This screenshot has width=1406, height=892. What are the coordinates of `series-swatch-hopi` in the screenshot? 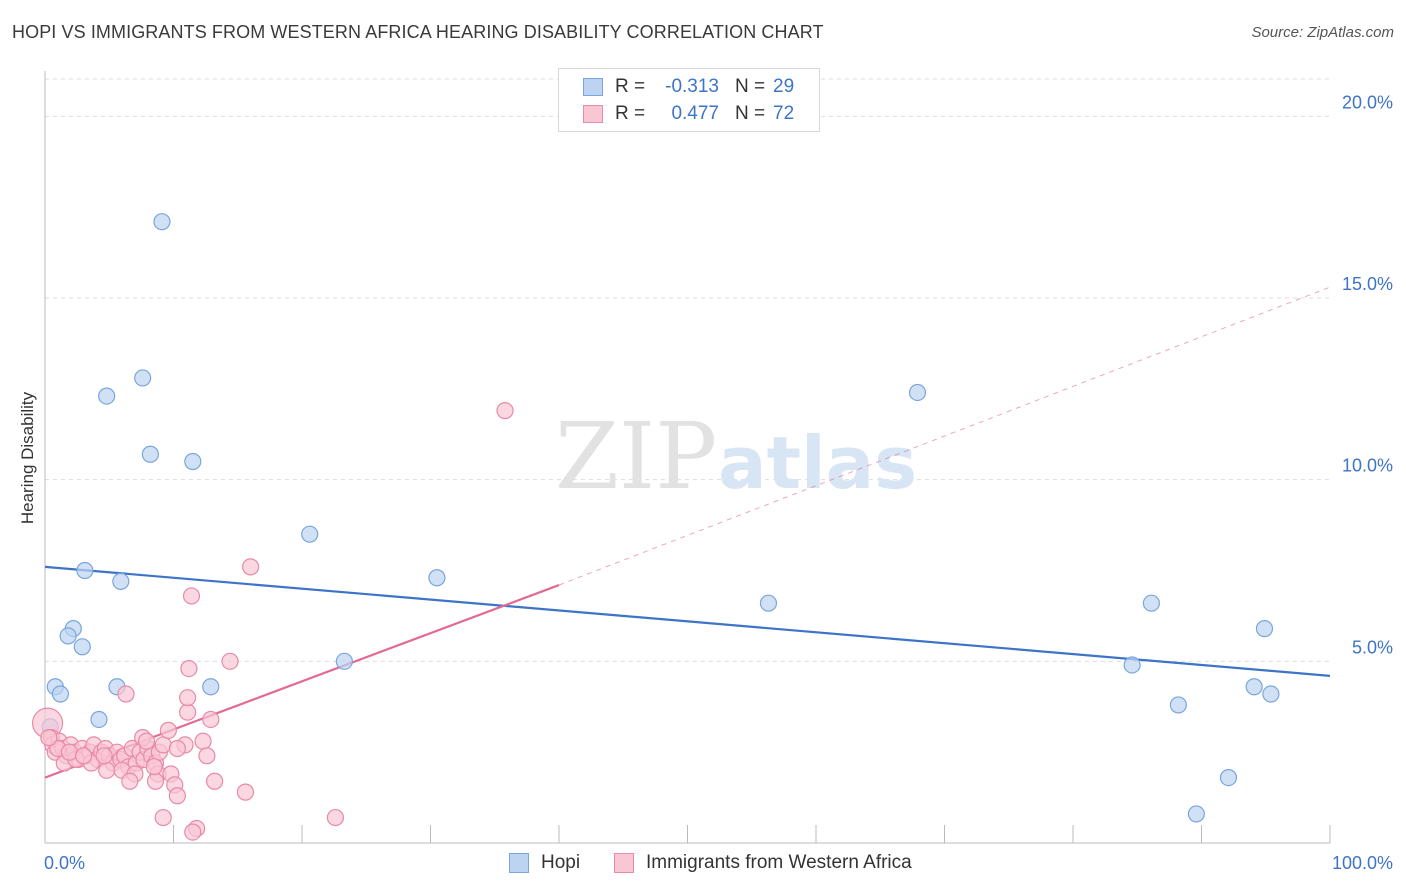 It's located at (519, 863).